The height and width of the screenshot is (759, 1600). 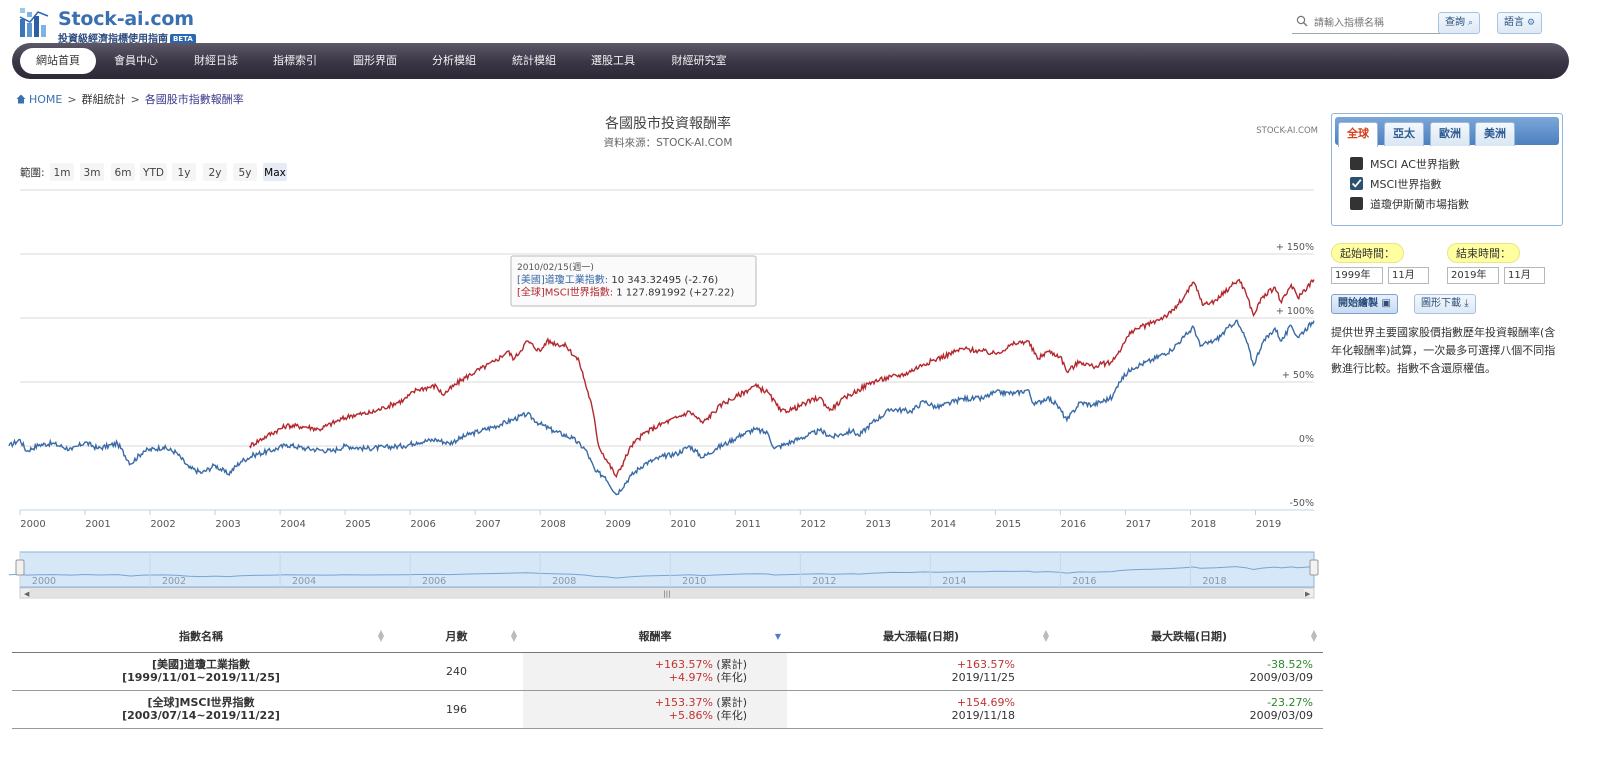 I want to click on nav-item-graph: 圖形界面, so click(x=375, y=60).